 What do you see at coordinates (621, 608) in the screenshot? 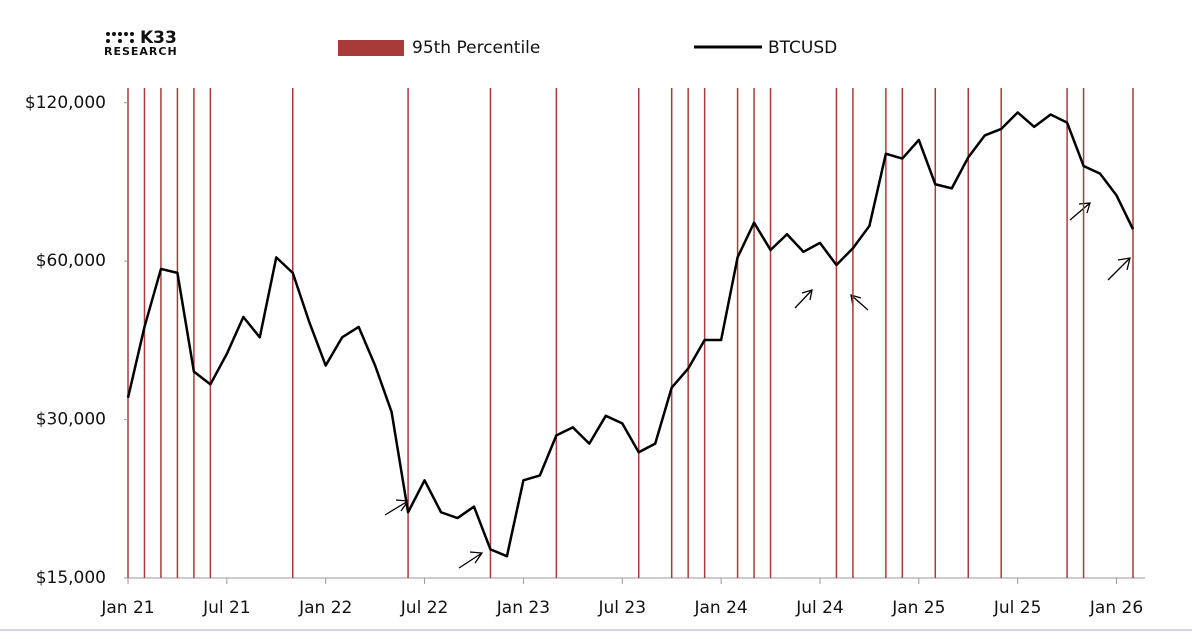
I see `x-tick-label: Jul 23` at bounding box center [621, 608].